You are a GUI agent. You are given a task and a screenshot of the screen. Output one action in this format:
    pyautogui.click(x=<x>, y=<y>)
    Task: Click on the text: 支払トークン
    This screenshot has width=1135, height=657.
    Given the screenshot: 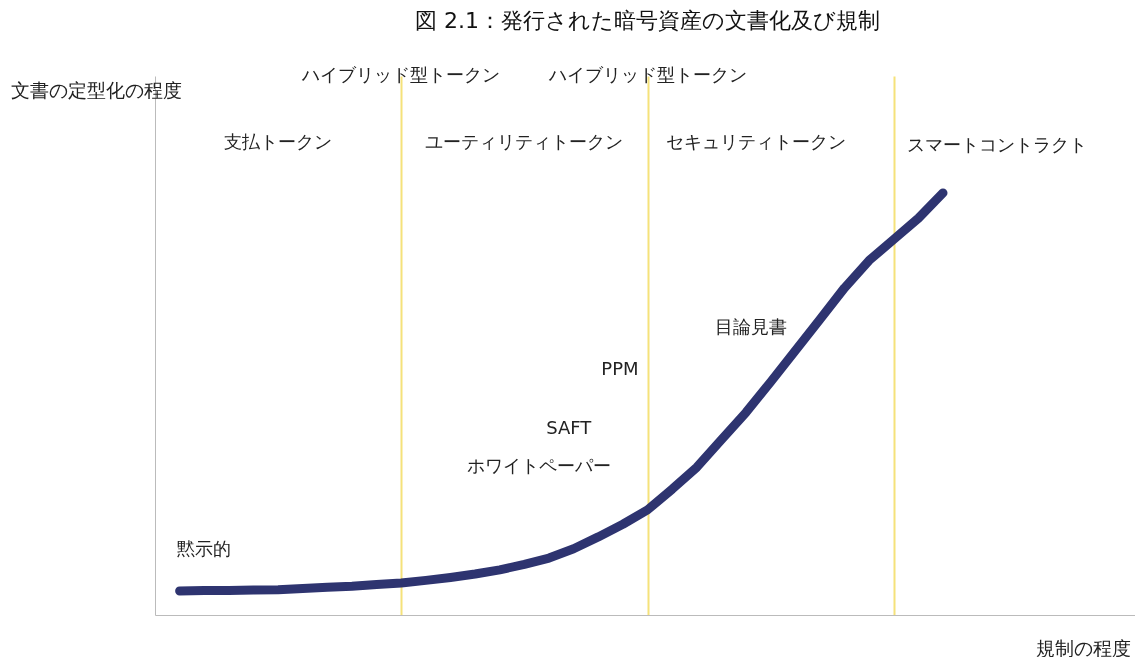 What is the action you would take?
    pyautogui.click(x=278, y=142)
    